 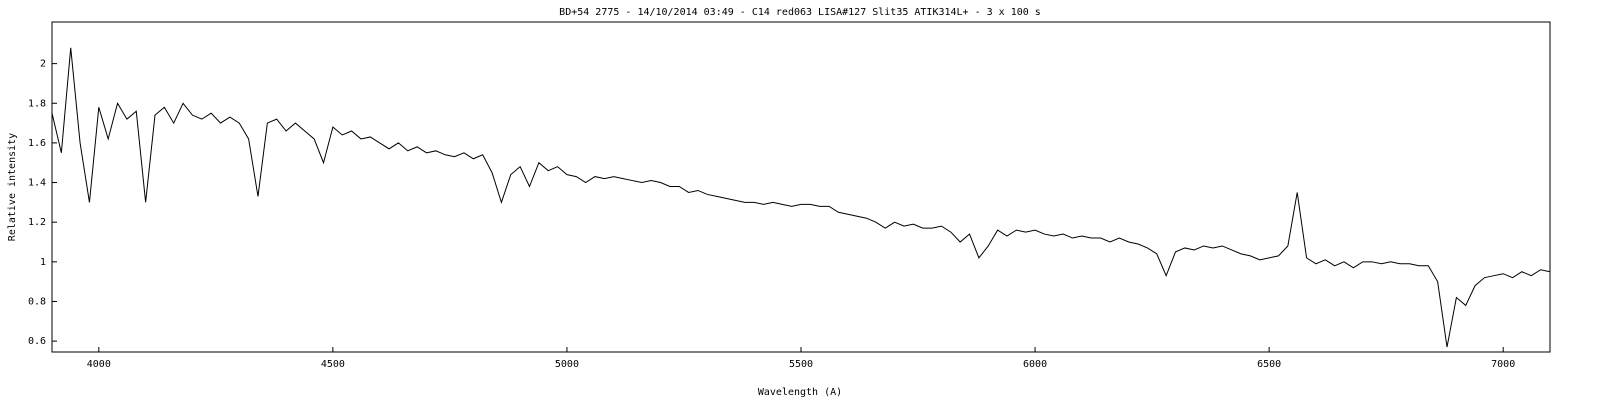 I want to click on y-tick-label: 1.2, so click(x=37, y=222).